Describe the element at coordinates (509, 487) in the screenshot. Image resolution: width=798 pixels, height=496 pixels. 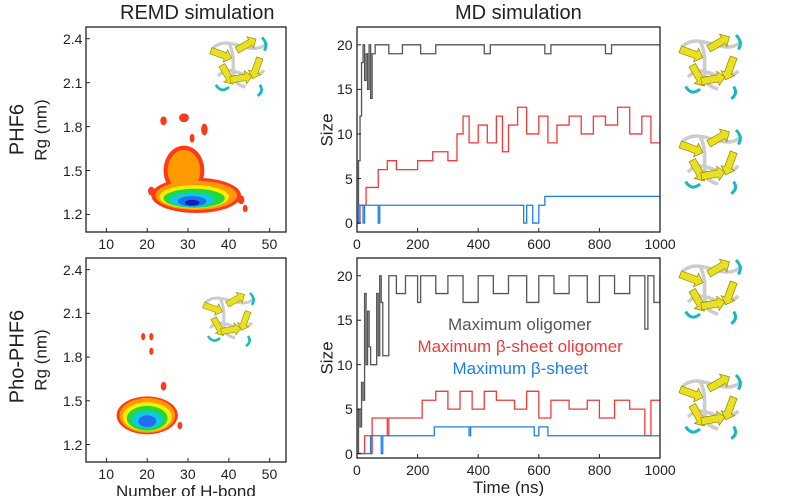
I see `x-axis-label: Time (ns)` at that location.